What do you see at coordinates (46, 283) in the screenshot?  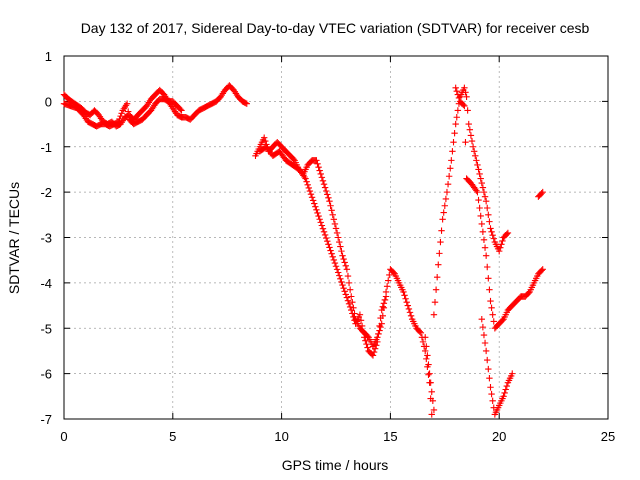 I see `y-tick-label: -4` at bounding box center [46, 283].